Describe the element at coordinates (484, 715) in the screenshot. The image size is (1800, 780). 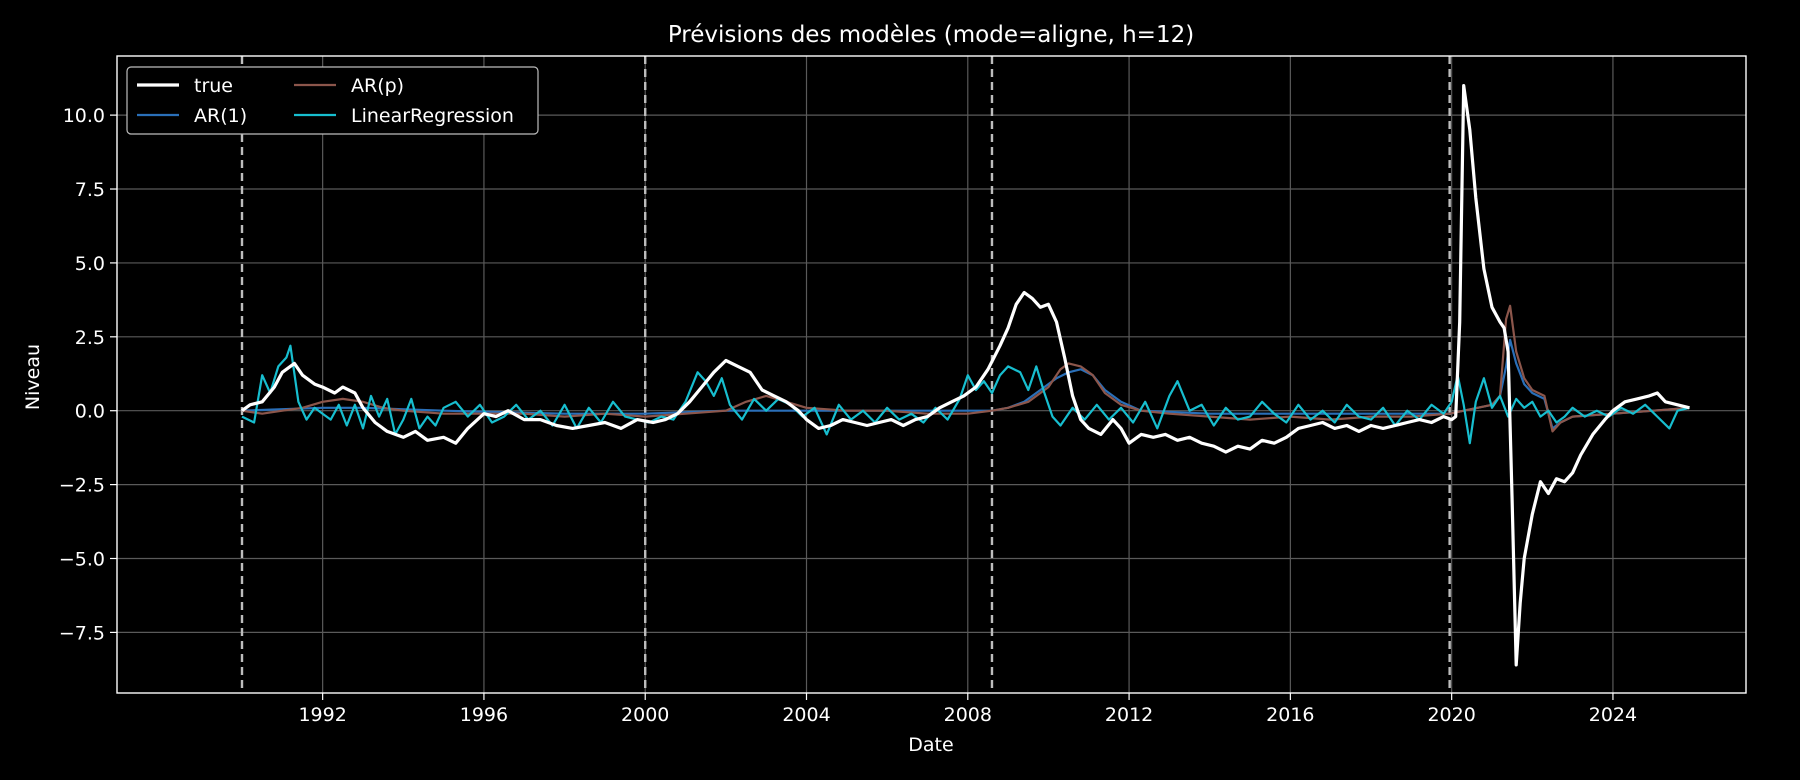
I see `x-tick-label: 1996` at that location.